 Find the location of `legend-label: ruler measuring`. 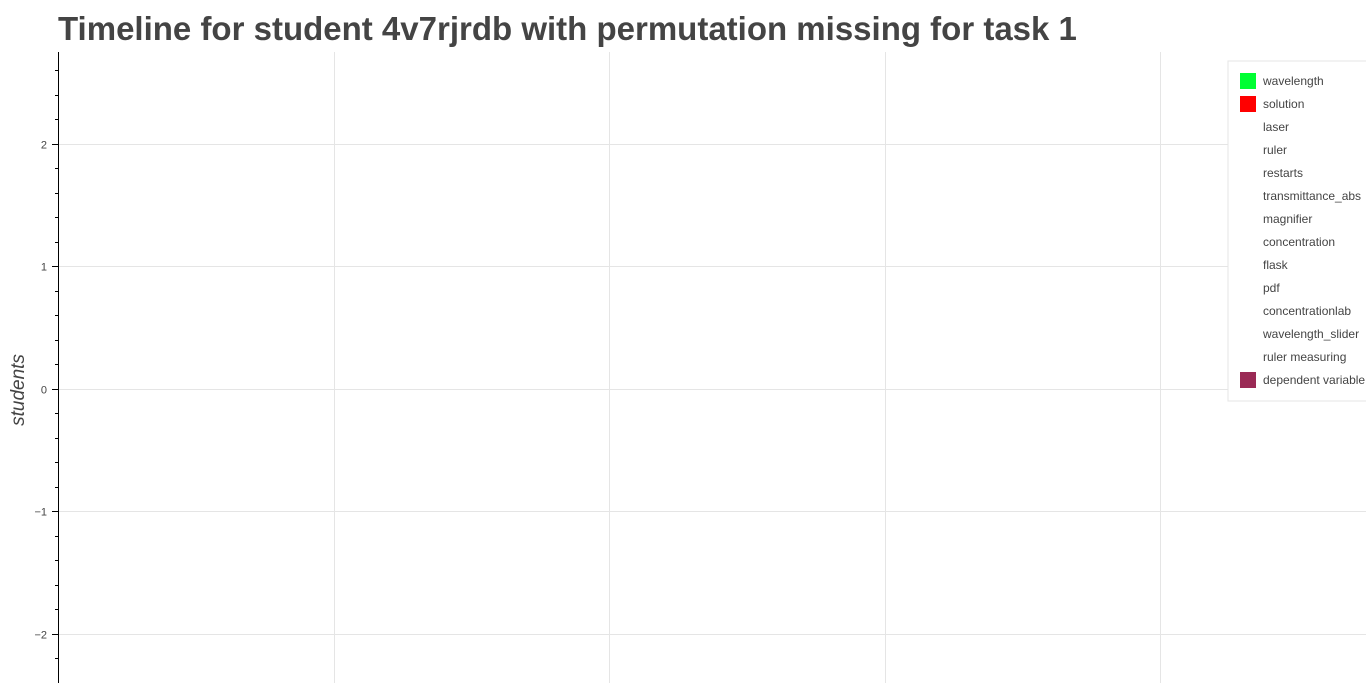

legend-label: ruler measuring is located at coordinates (1304, 357).